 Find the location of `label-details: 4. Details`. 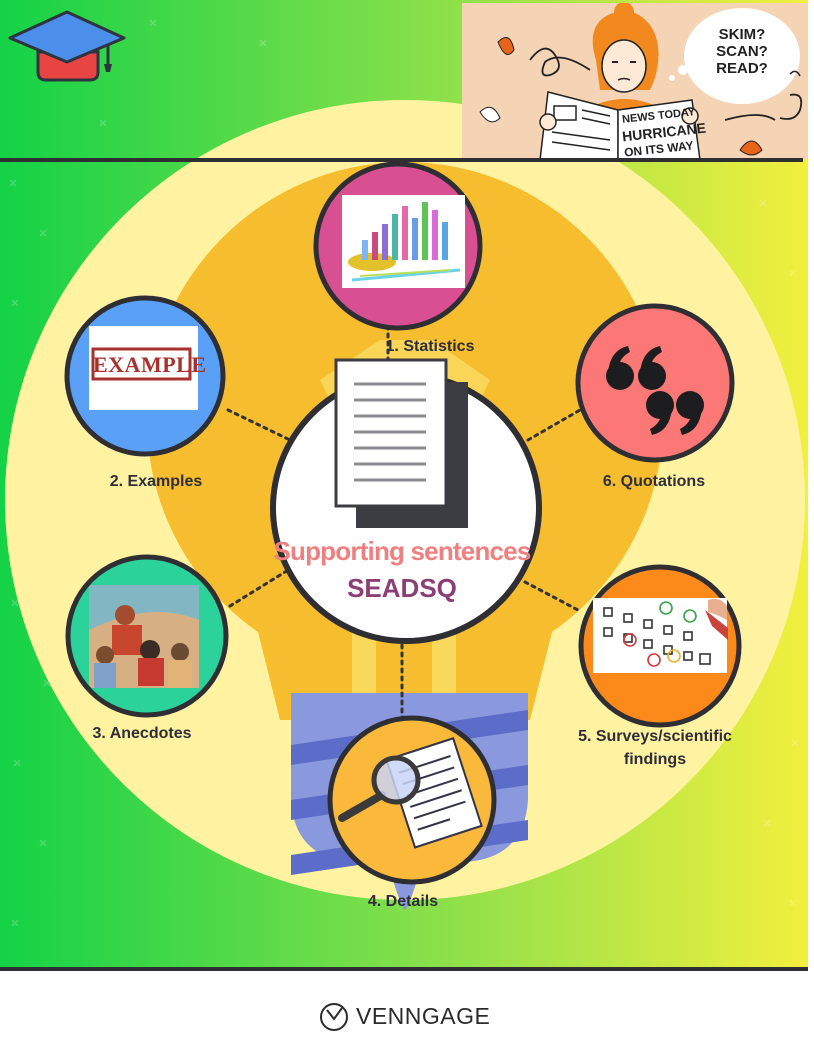

label-details: 4. Details is located at coordinates (403, 901).